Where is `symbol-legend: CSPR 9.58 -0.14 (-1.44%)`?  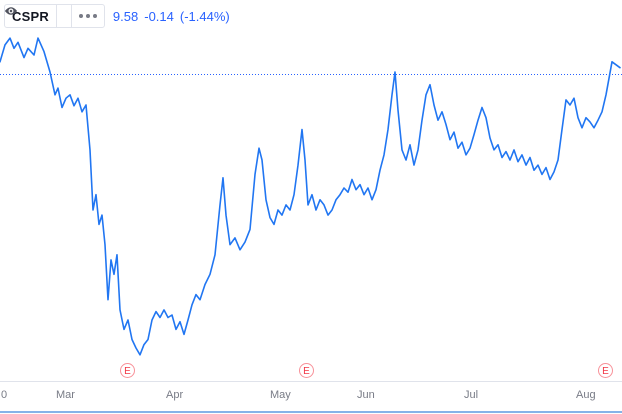 symbol-legend: CSPR 9.58 -0.14 (-1.44%) is located at coordinates (117, 16).